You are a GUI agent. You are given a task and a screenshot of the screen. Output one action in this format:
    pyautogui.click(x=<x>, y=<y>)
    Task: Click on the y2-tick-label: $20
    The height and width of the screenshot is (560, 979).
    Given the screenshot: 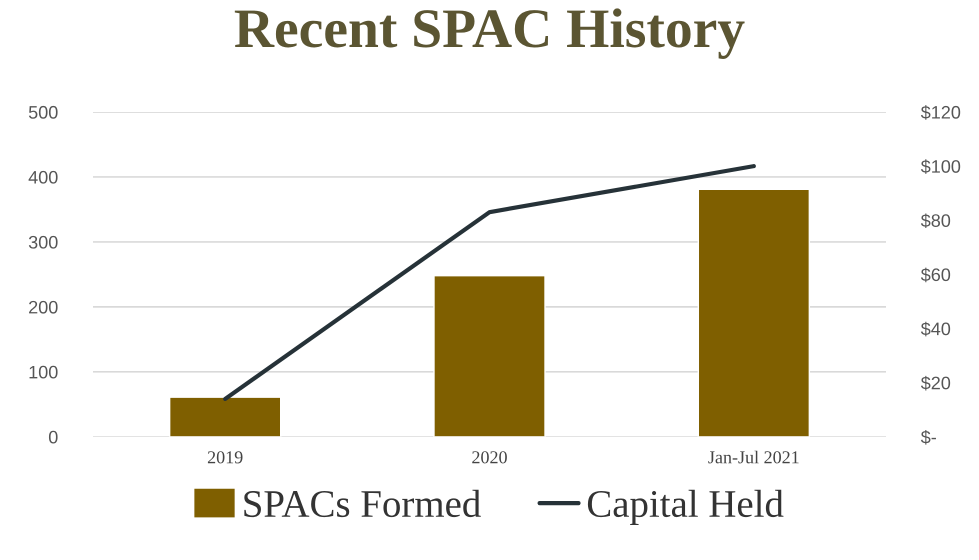 What is the action you would take?
    pyautogui.click(x=935, y=383)
    